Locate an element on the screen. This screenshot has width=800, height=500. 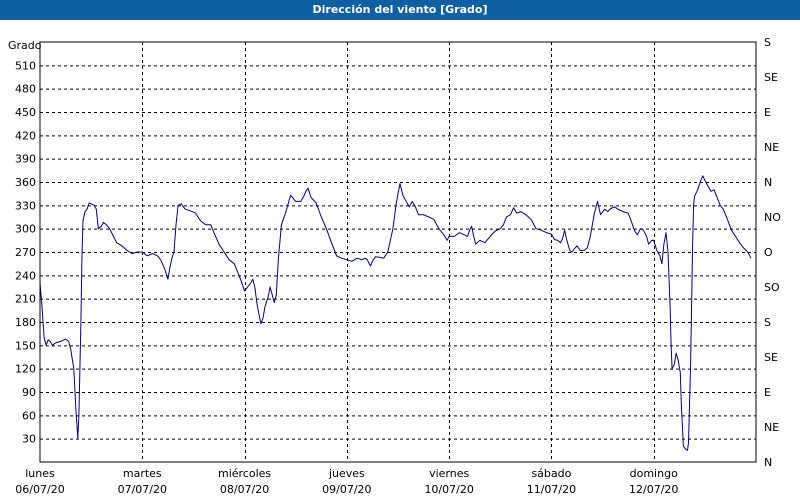
y-tick-label: 90 is located at coordinates (29, 392).